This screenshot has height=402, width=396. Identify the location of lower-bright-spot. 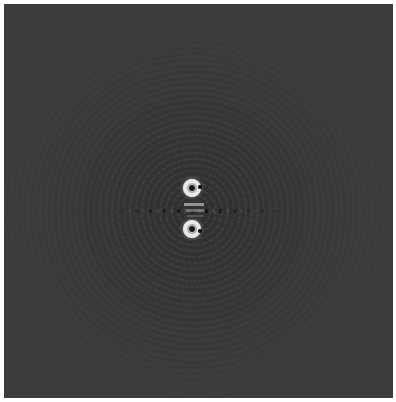
(192, 229).